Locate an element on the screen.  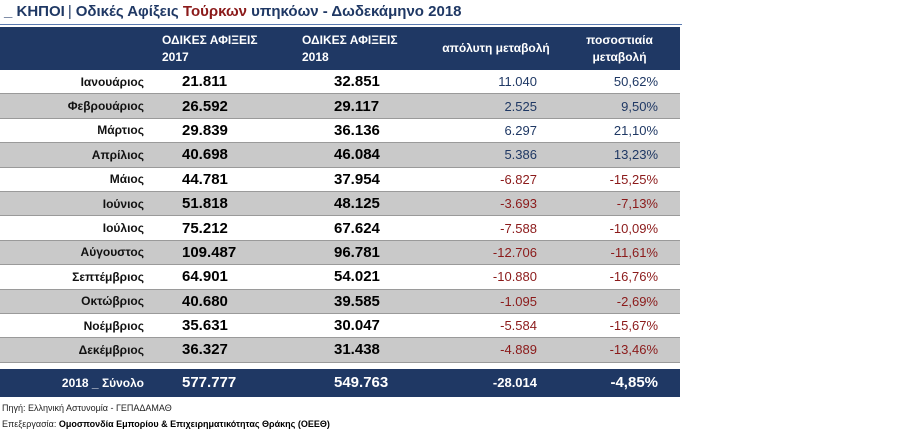
arrivals-2017-cell: 29.839 is located at coordinates (220, 131).